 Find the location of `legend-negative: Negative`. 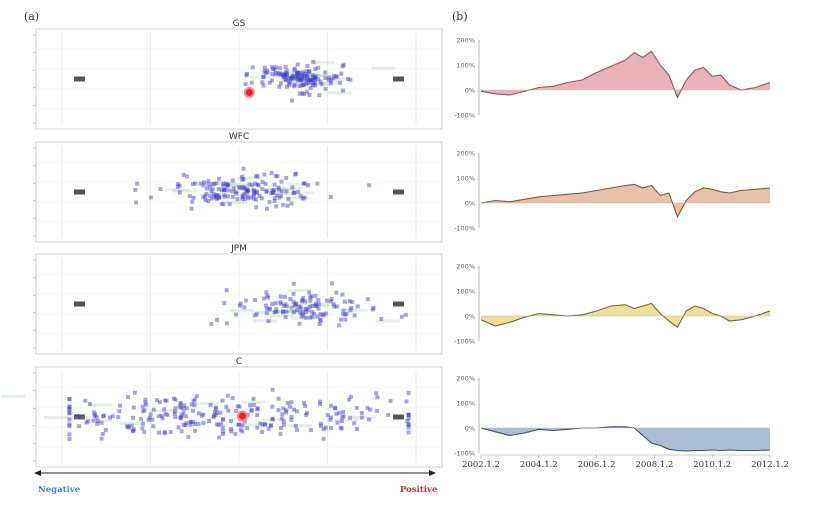

legend-negative: Negative is located at coordinates (59, 490).